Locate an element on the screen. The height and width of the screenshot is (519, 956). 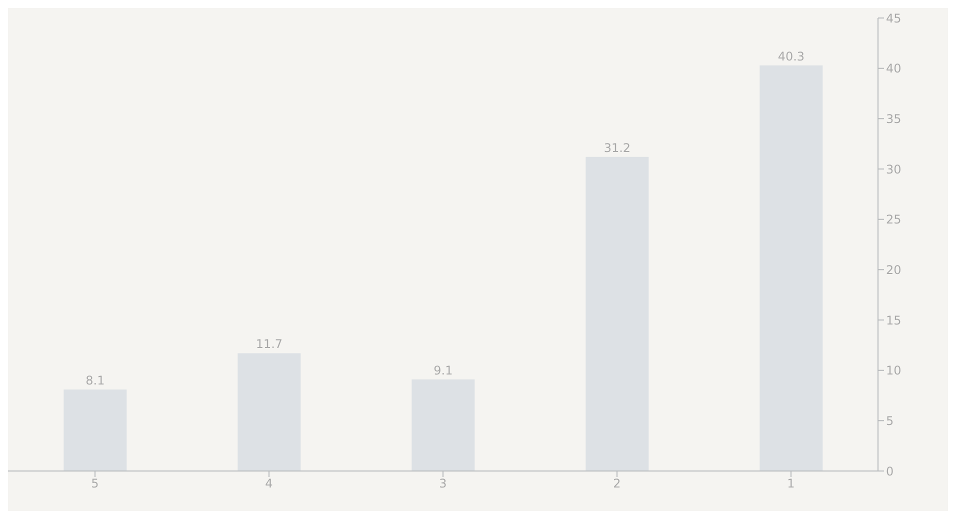
x-tick-label: 1 is located at coordinates (791, 483).